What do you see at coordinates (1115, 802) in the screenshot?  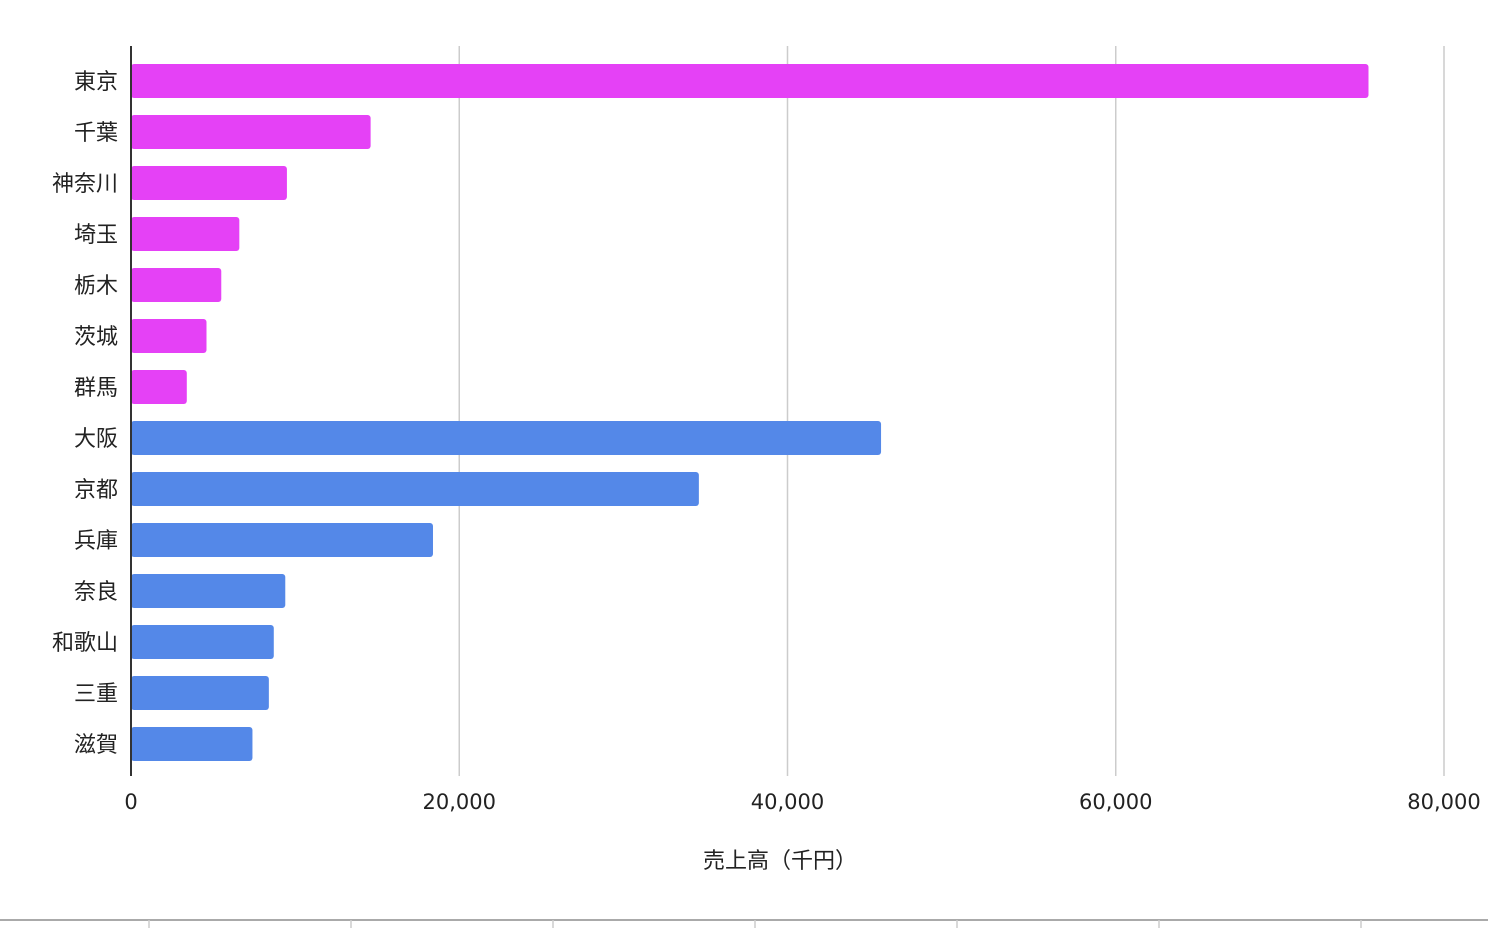 I see `x-tick-label: 60,000` at bounding box center [1115, 802].